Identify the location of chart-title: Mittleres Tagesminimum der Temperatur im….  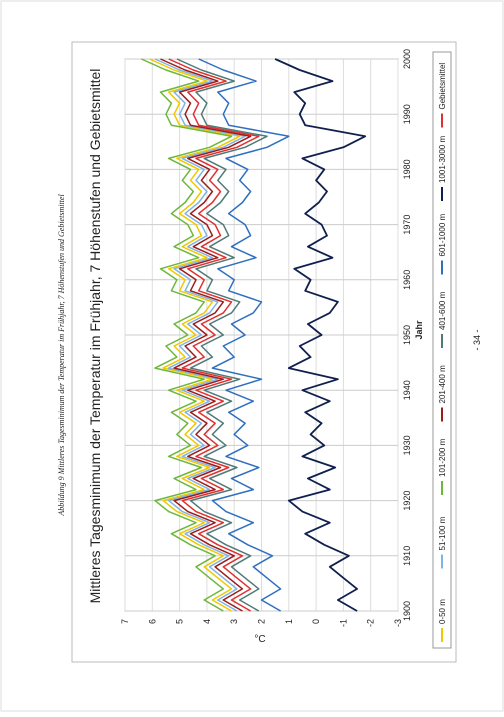
(95, 336).